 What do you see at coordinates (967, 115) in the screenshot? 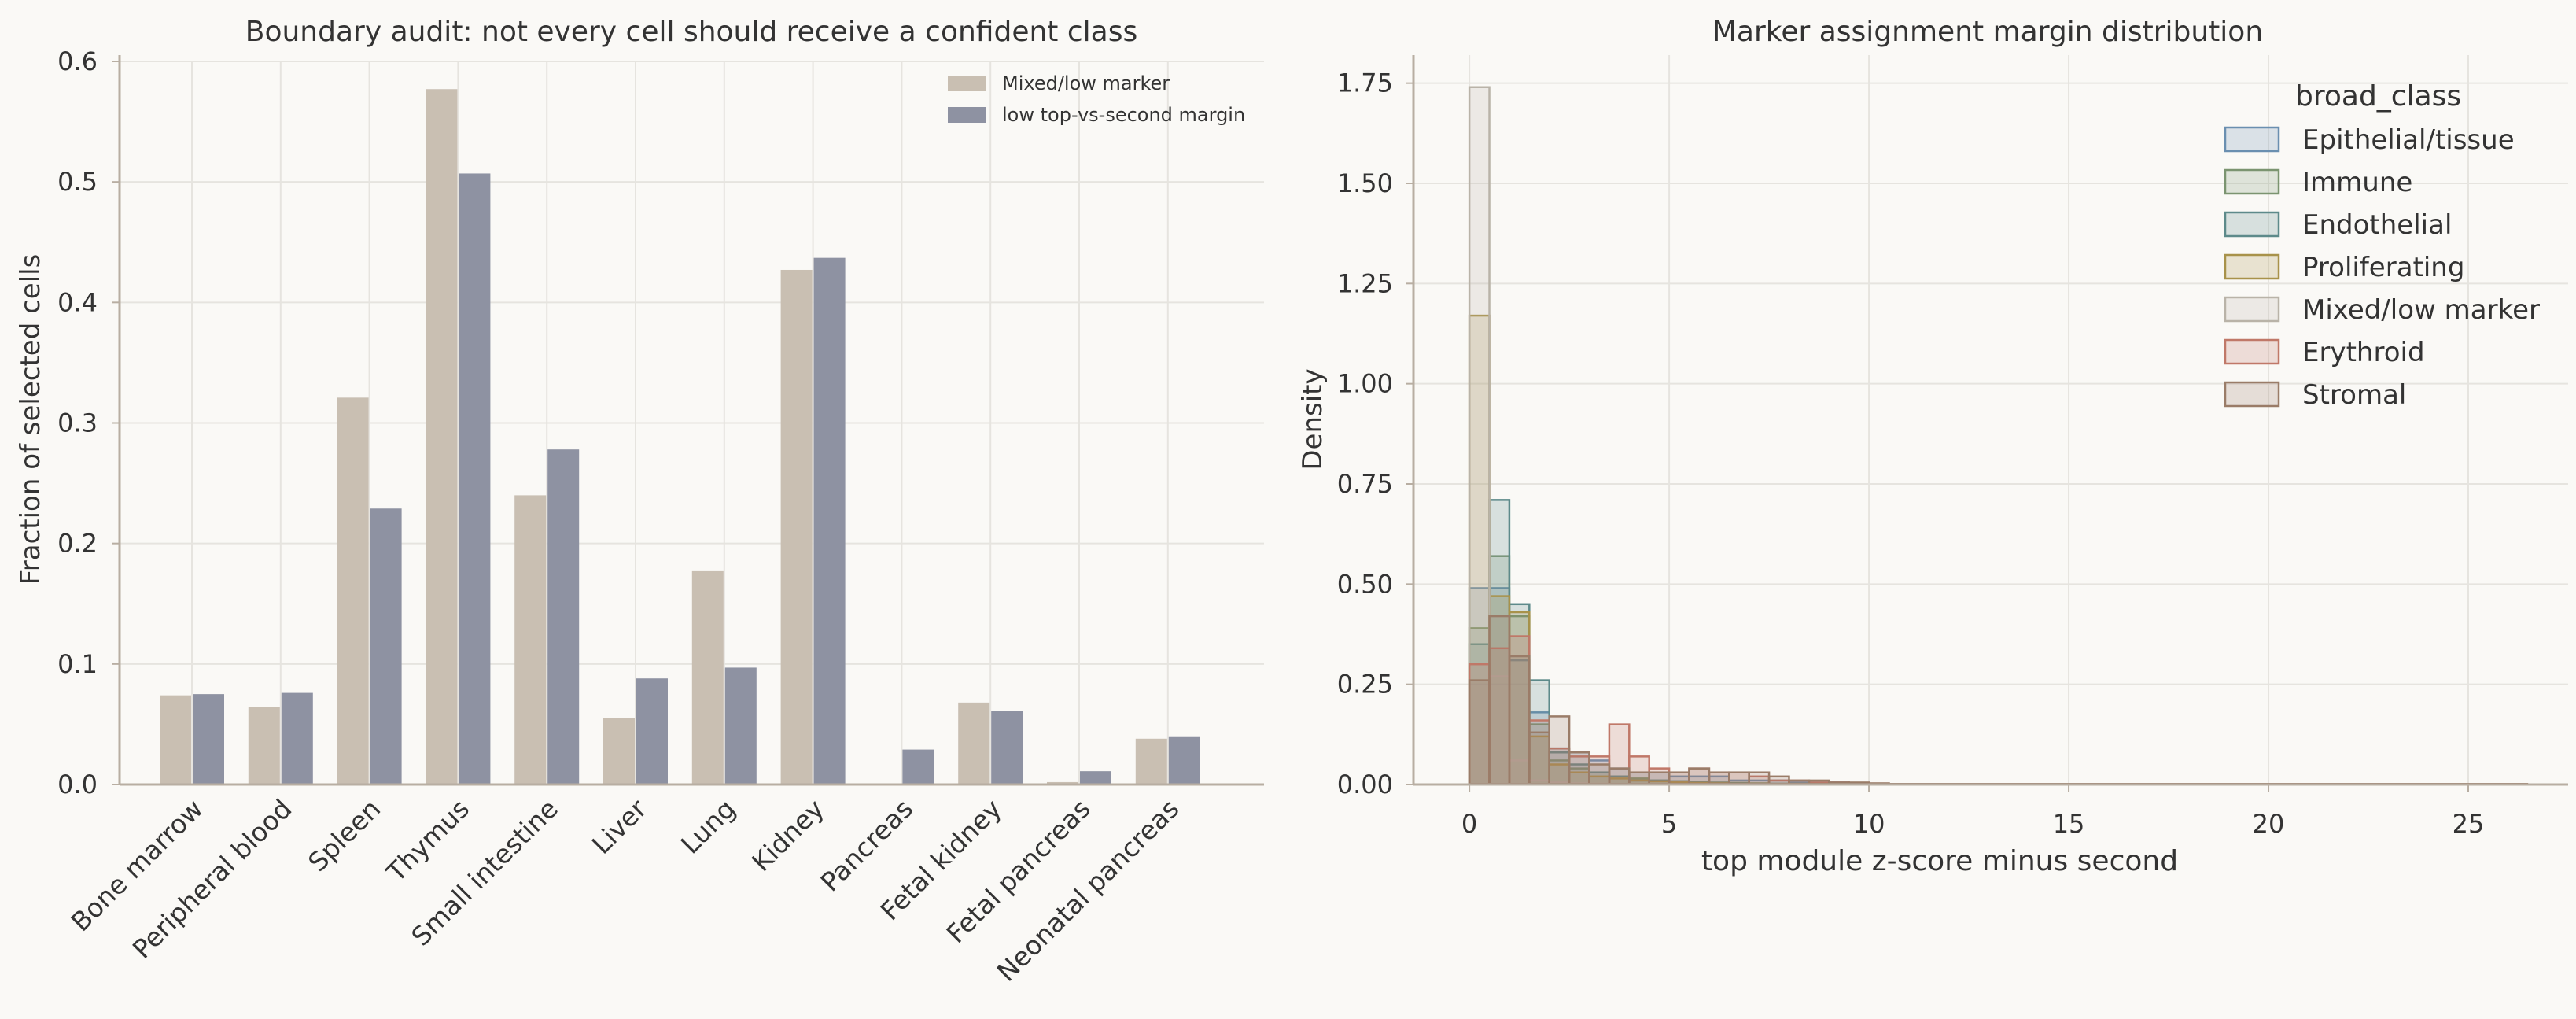
I see `legend-swatch-low-margin` at bounding box center [967, 115].